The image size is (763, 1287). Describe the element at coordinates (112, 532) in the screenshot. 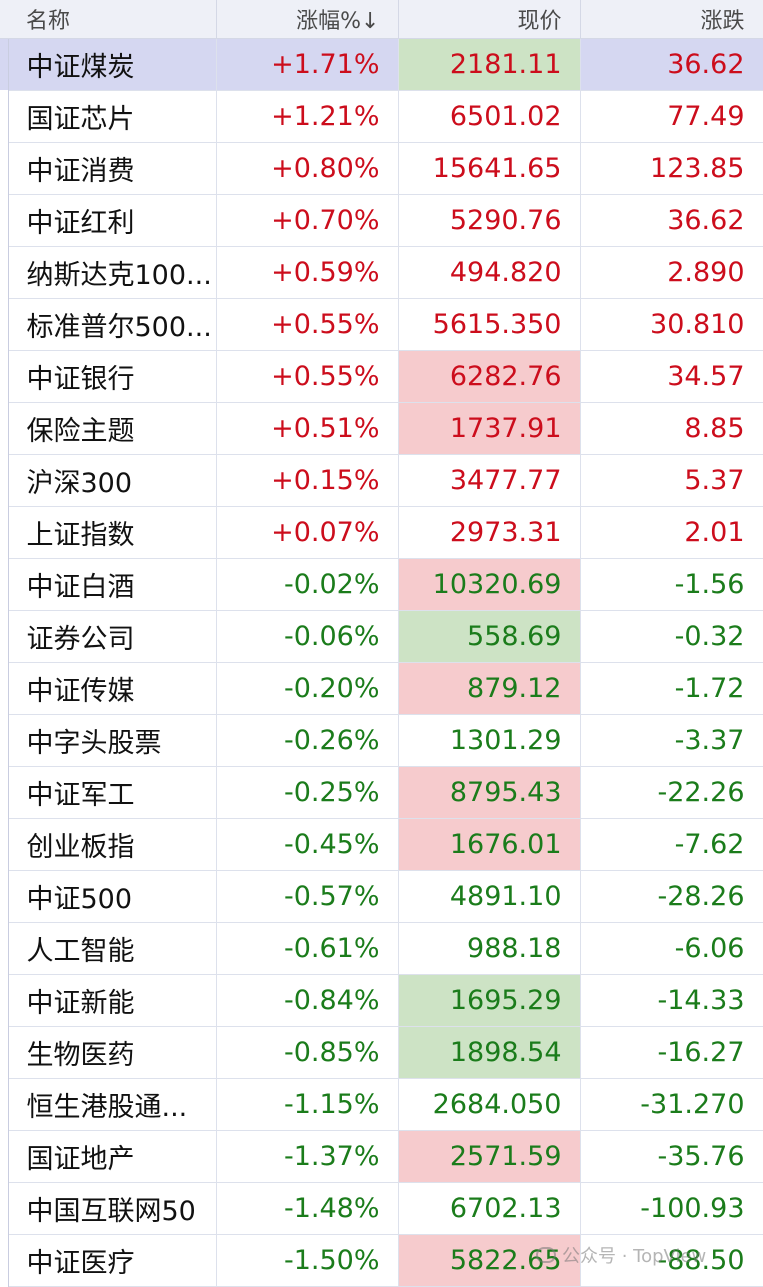

I see `cell-name: 上证指数` at that location.